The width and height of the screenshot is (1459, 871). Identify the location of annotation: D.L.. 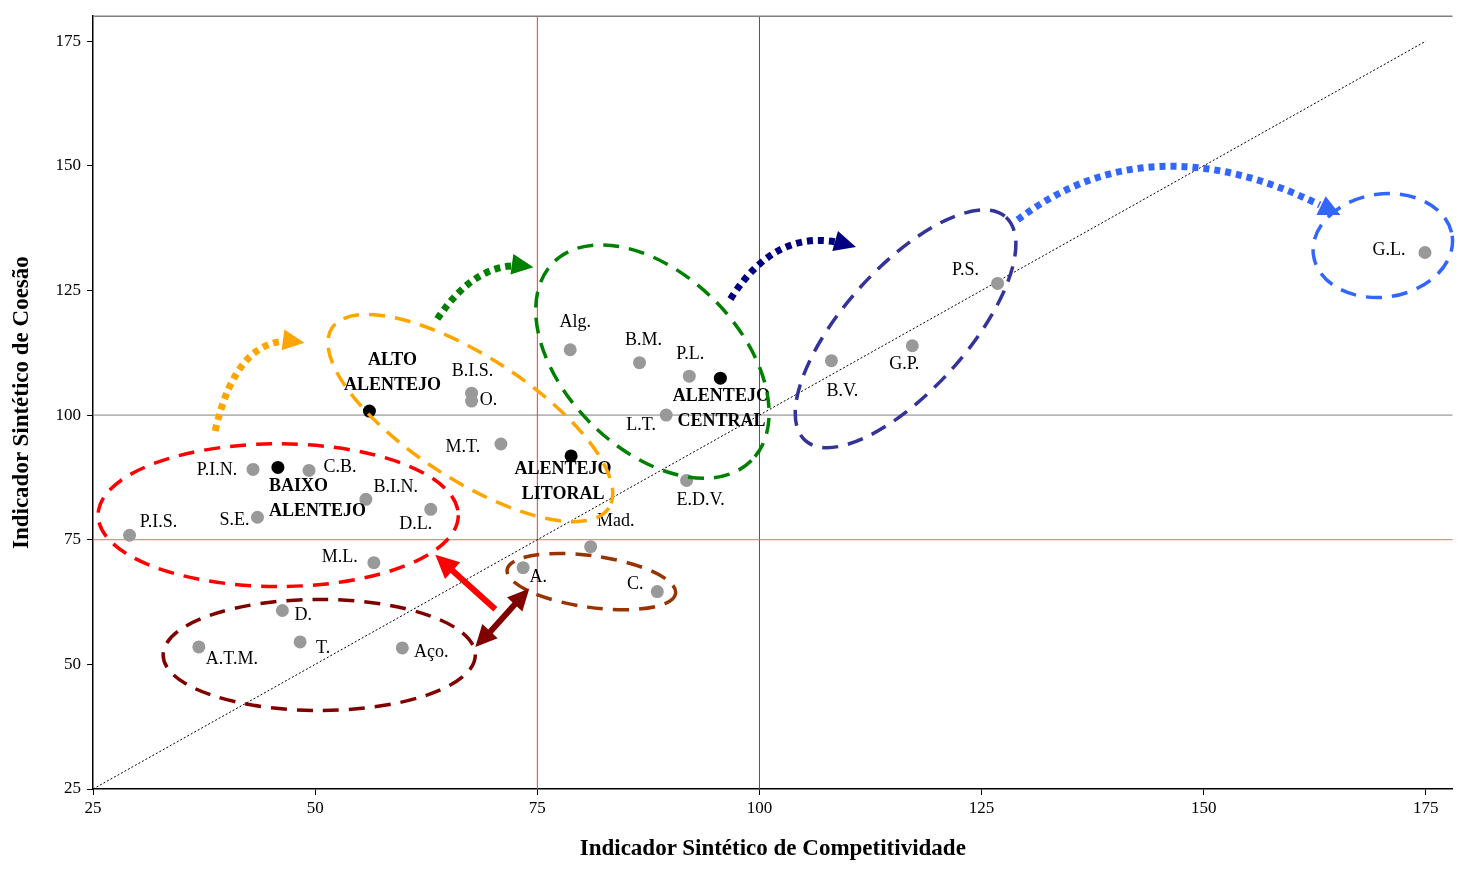
(416, 523).